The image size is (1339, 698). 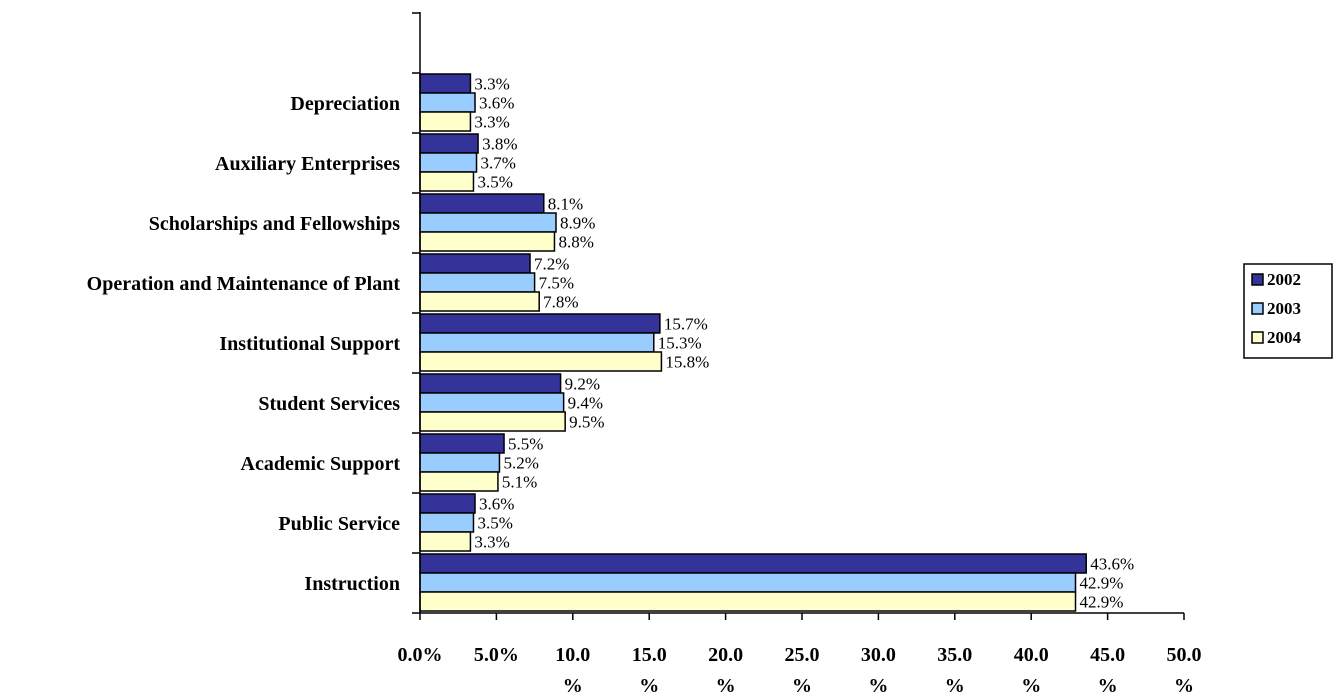 I want to click on legend: 2002 2003 2004, so click(x=1288, y=311).